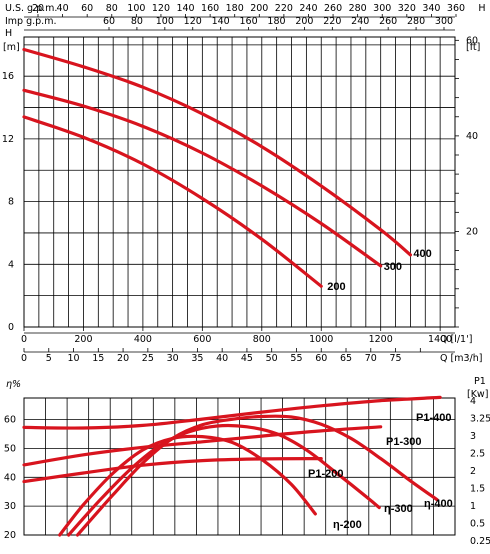 Image resolution: width=490 pixels, height=554 pixels. I want to click on imp-gpm-tick: 280, so click(416, 21).